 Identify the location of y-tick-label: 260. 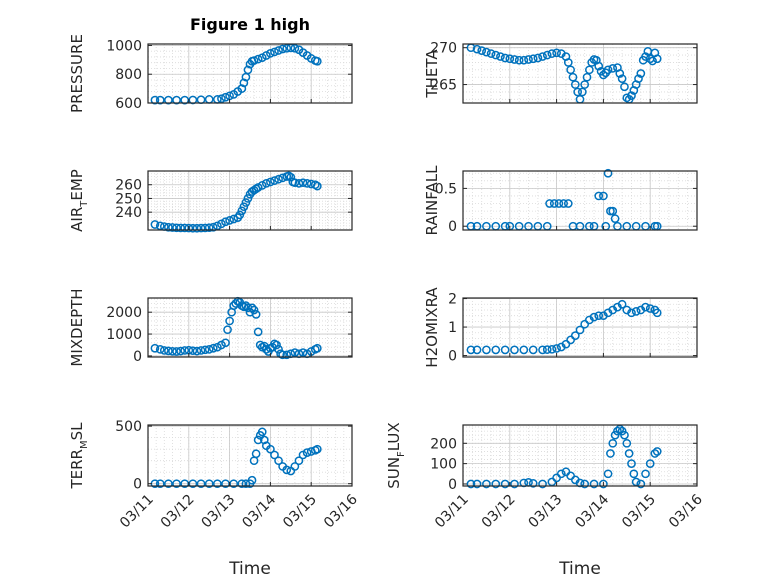
(128, 186).